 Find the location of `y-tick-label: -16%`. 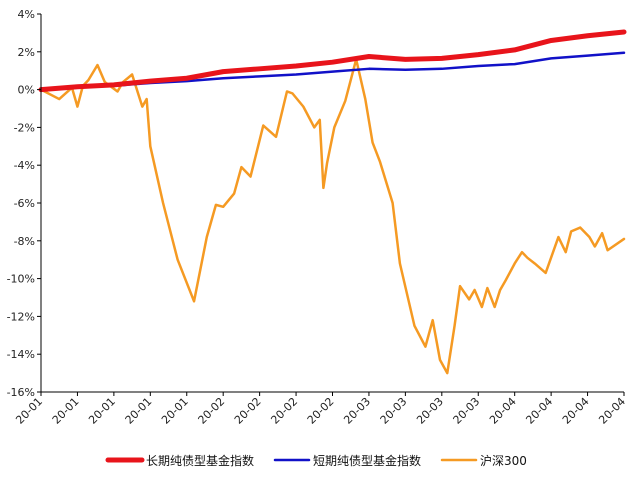

y-tick-label: -16% is located at coordinates (21, 392).